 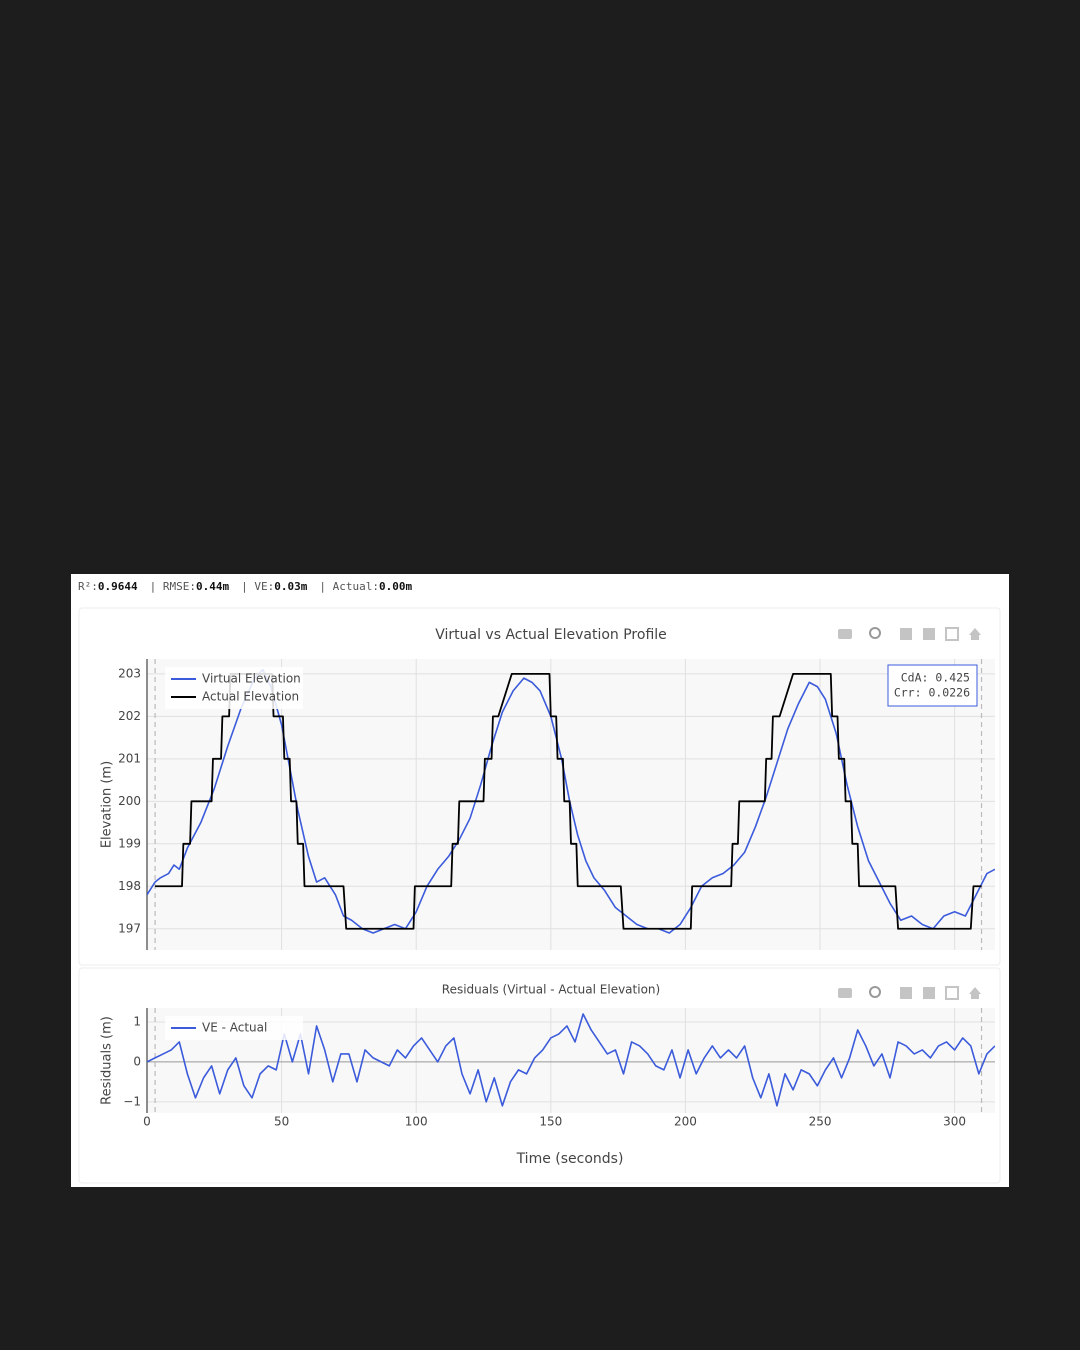 What do you see at coordinates (258, 586) in the screenshot?
I see `stat-label: | VE:` at bounding box center [258, 586].